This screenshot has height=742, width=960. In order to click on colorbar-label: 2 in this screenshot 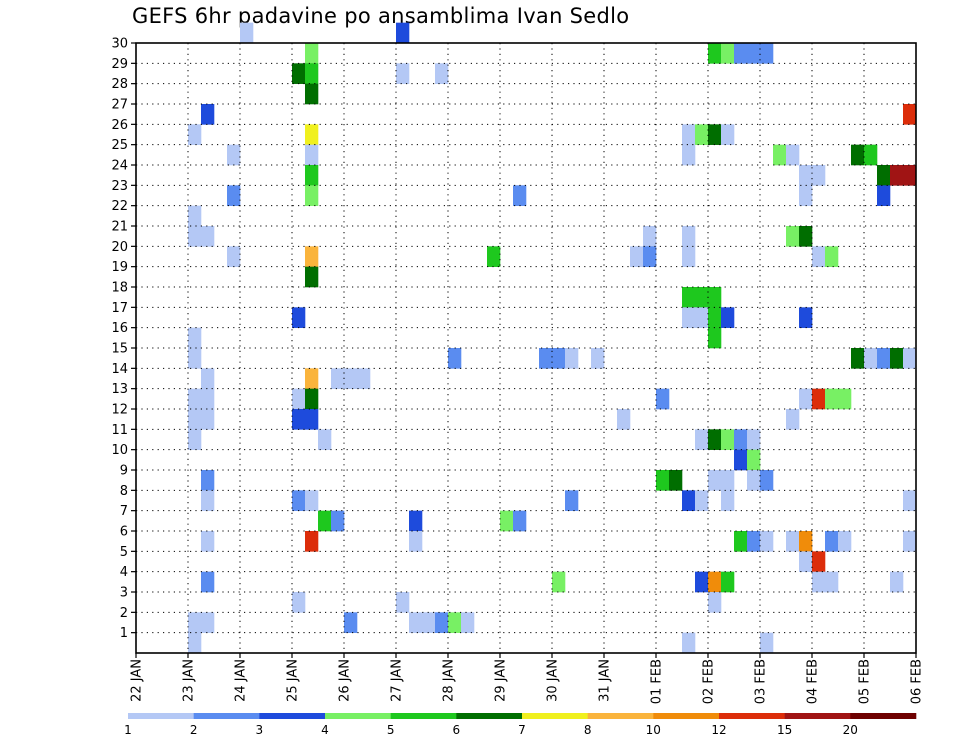, I will do `click(194, 730)`.